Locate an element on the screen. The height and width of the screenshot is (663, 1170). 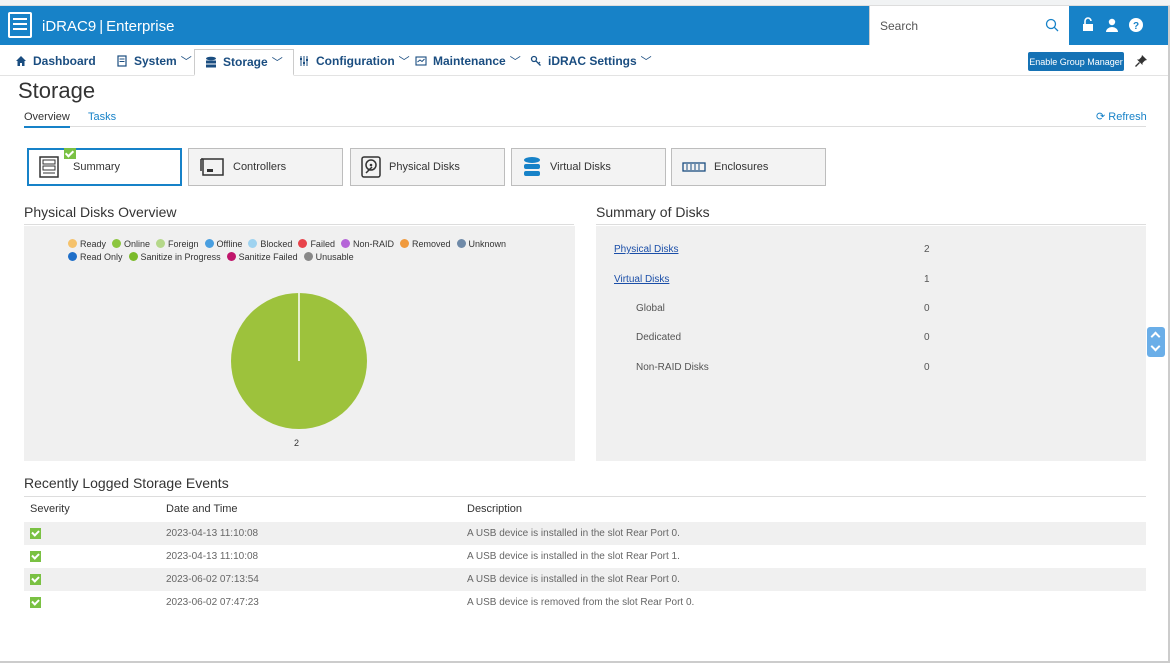
server-icon is located at coordinates (122, 60).